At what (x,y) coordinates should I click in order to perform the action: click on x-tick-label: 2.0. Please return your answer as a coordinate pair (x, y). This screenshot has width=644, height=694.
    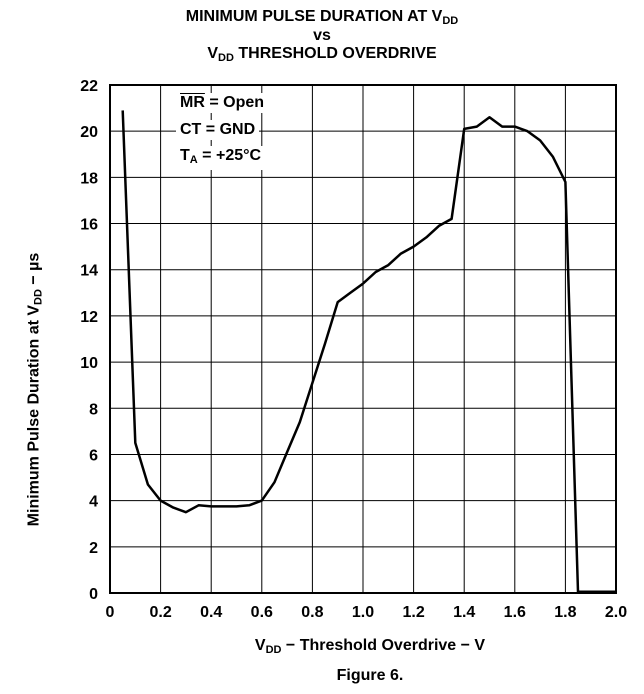
    Looking at the image, I should click on (616, 612).